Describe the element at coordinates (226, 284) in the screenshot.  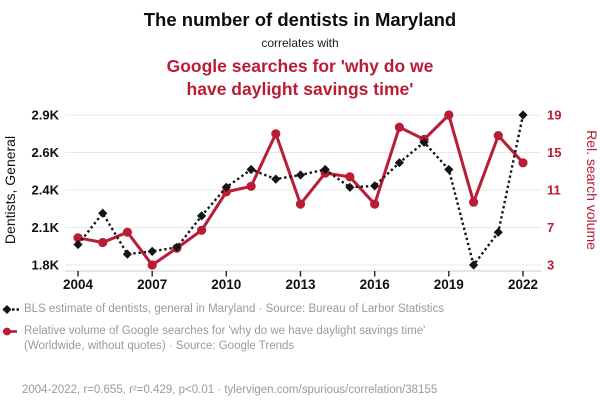
I see `svg-text: 2010` at that location.